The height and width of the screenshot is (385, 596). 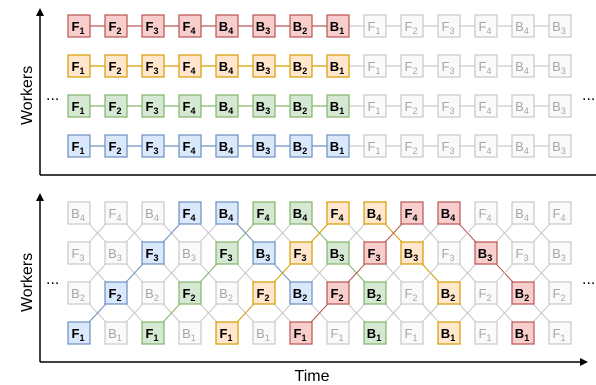 I want to click on bottom-idle-task-F4-label: F4, so click(x=115, y=214).